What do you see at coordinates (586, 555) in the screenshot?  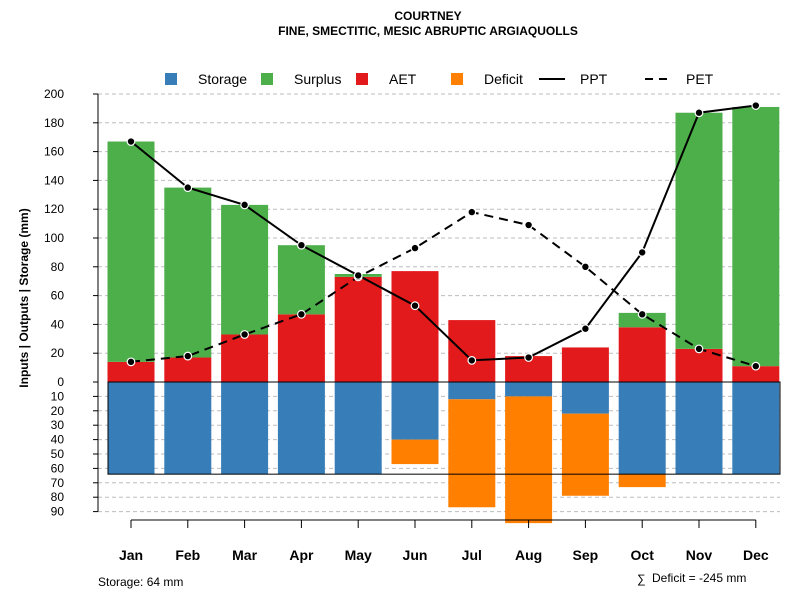 I see `x-tick-label: Sep` at bounding box center [586, 555].